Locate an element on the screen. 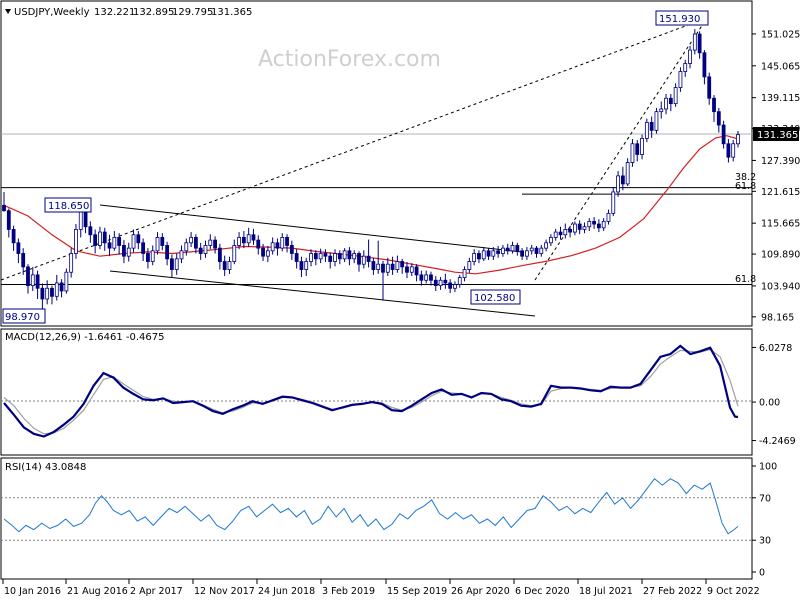 This screenshot has width=800, height=600. channel-lower-line is located at coordinates (322, 293).